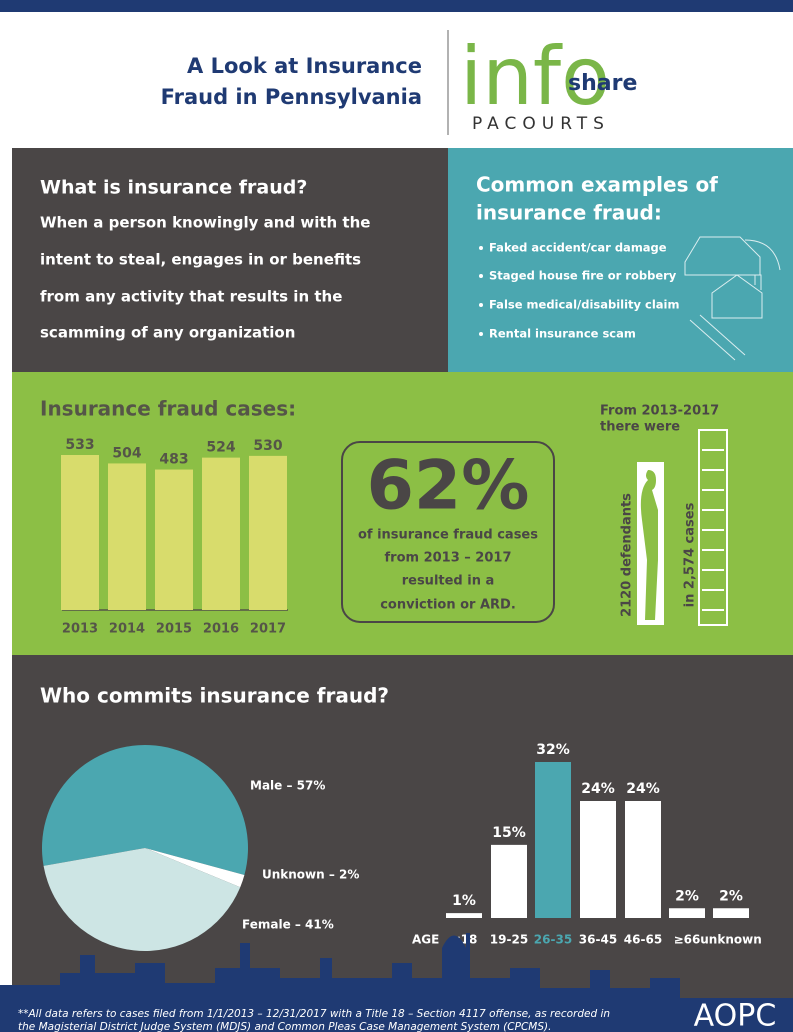  Describe the element at coordinates (167, 333) in the screenshot. I see `definition-text: scamming of any organization` at that location.